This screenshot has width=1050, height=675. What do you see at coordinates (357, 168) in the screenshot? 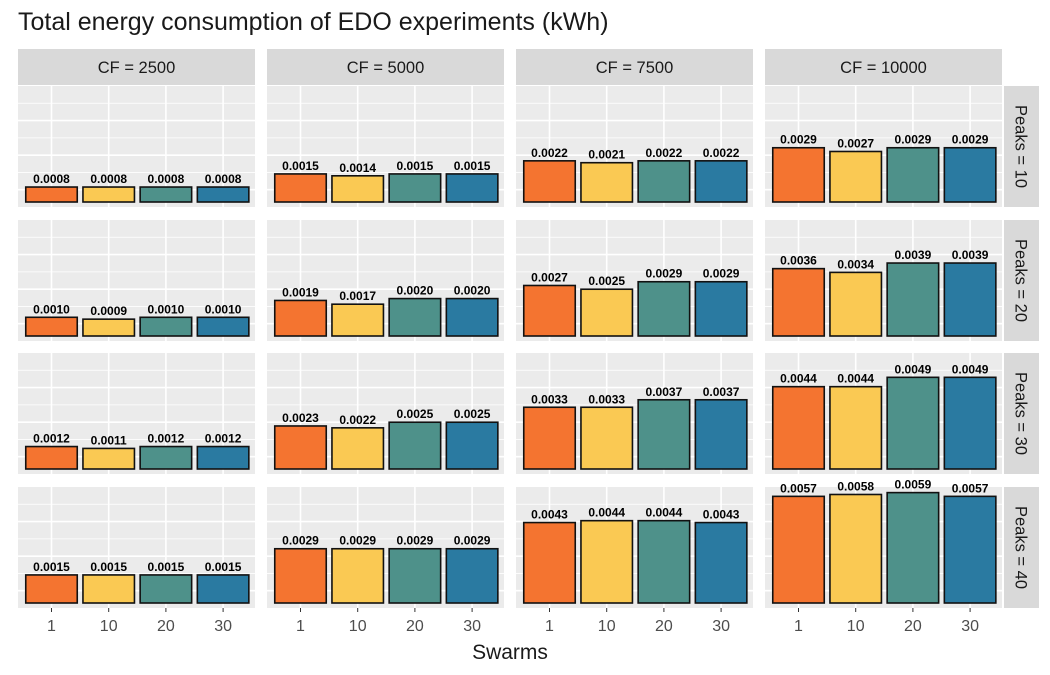
I see `bar-value-label: 0.0014` at bounding box center [357, 168].